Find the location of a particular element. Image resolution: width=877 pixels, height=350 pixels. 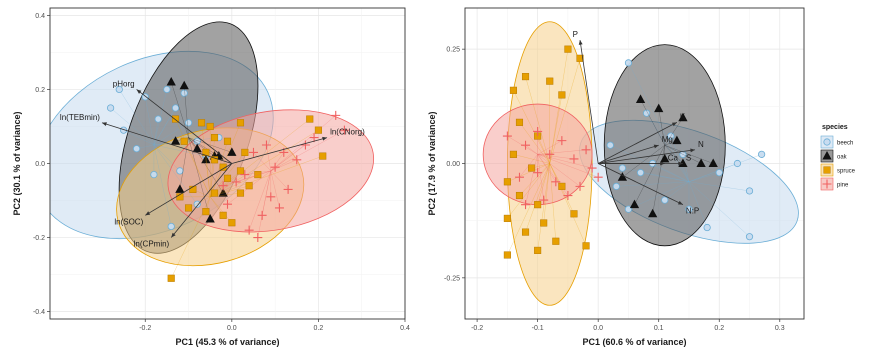

x-tick-label: -0.1 is located at coordinates (538, 328).